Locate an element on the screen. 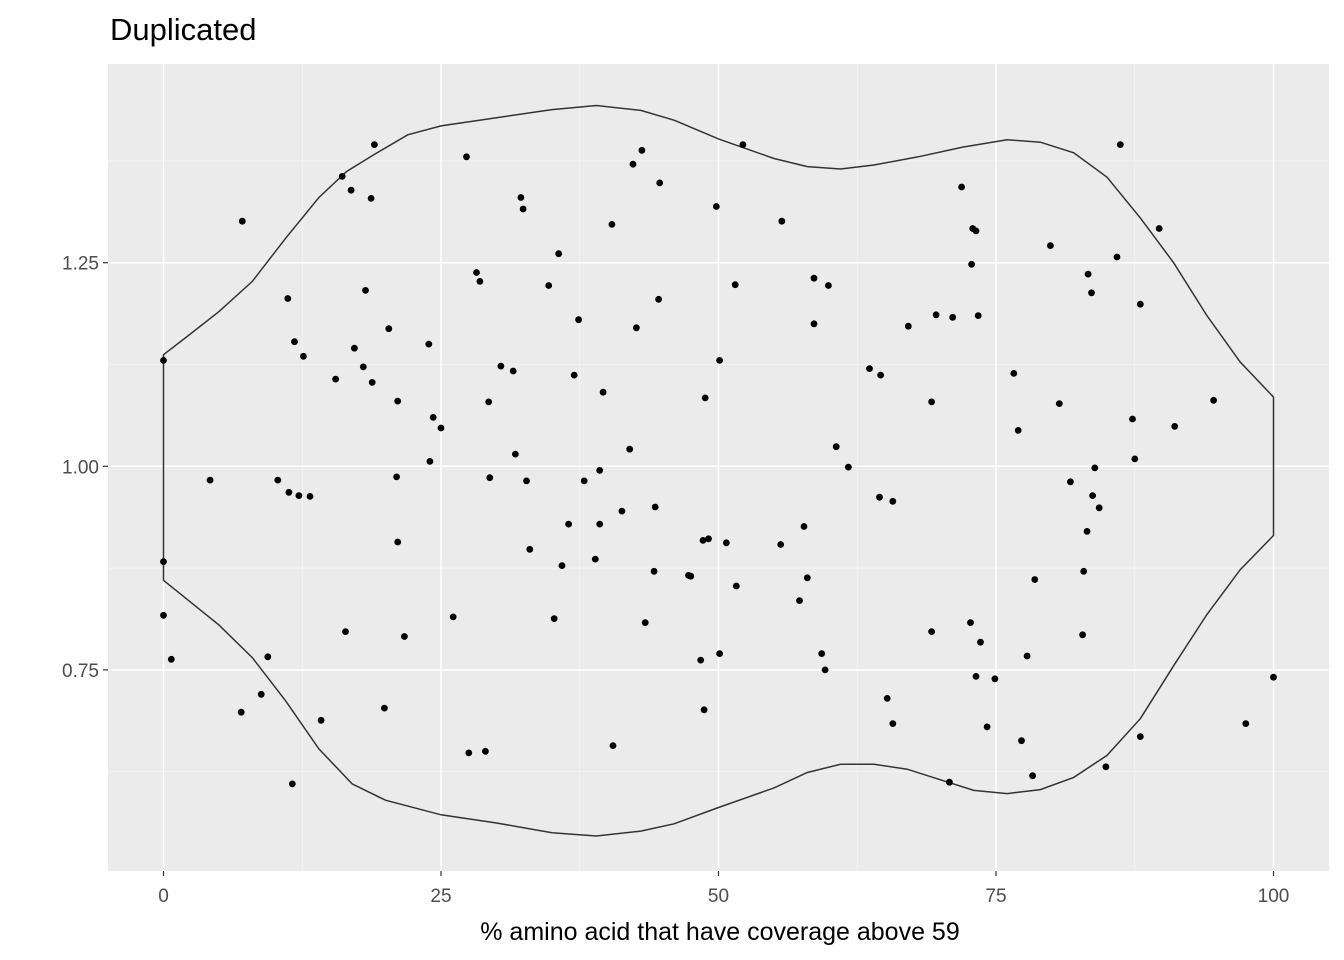 This screenshot has height=960, width=1344. x-tick-label: 0 is located at coordinates (163, 896).